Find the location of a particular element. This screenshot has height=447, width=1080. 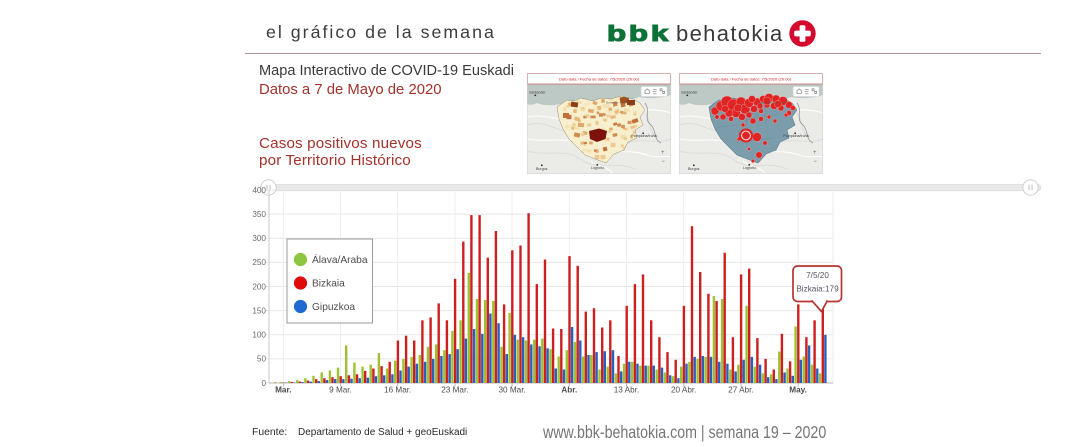

svg-text: Abr. is located at coordinates (569, 390).